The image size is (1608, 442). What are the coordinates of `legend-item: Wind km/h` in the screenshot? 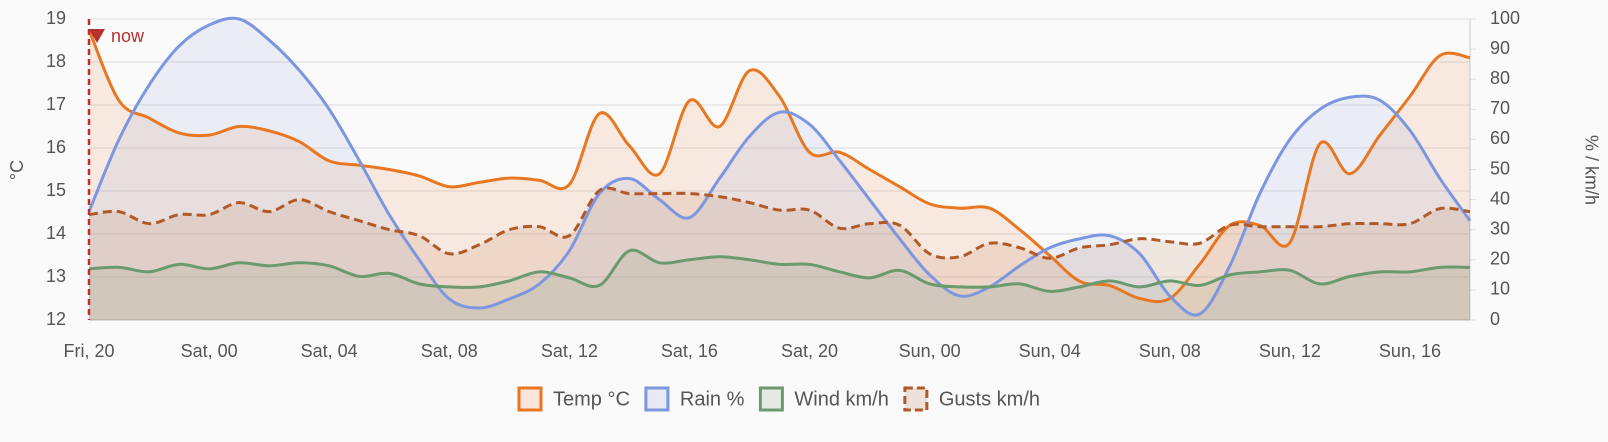 It's located at (823, 399).